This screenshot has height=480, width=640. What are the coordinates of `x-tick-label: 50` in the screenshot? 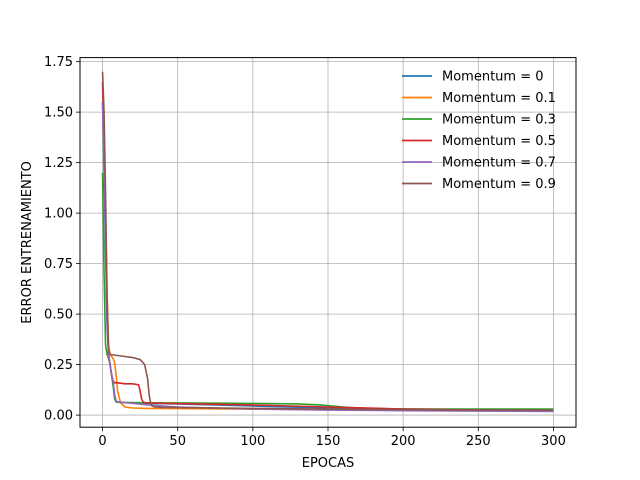 It's located at (177, 441).